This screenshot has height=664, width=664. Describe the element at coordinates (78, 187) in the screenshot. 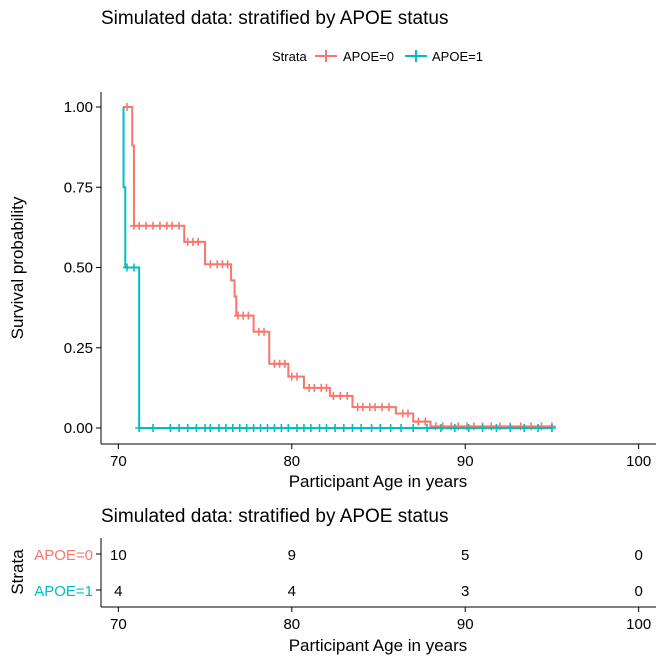

I see `y-tick-label: 0.75` at that location.